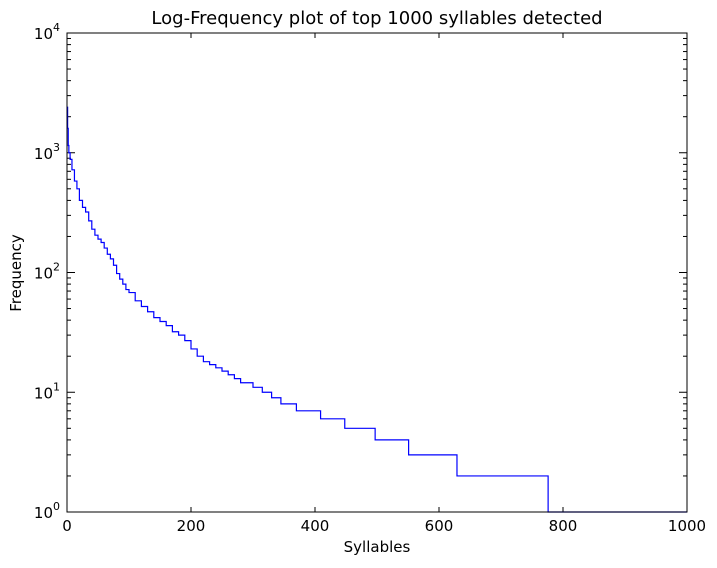  I want to click on y-tick-label: 10², so click(47, 272).